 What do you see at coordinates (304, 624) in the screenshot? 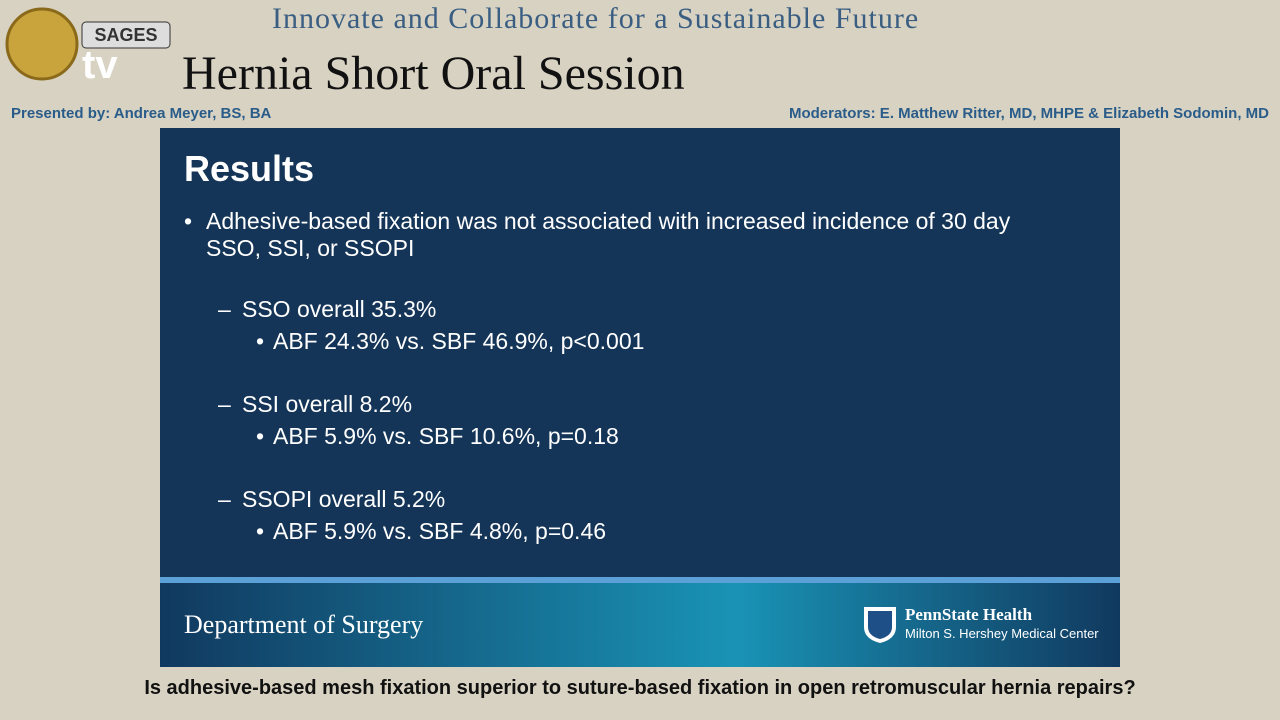
I see `department: Department of Surgery` at bounding box center [304, 624].